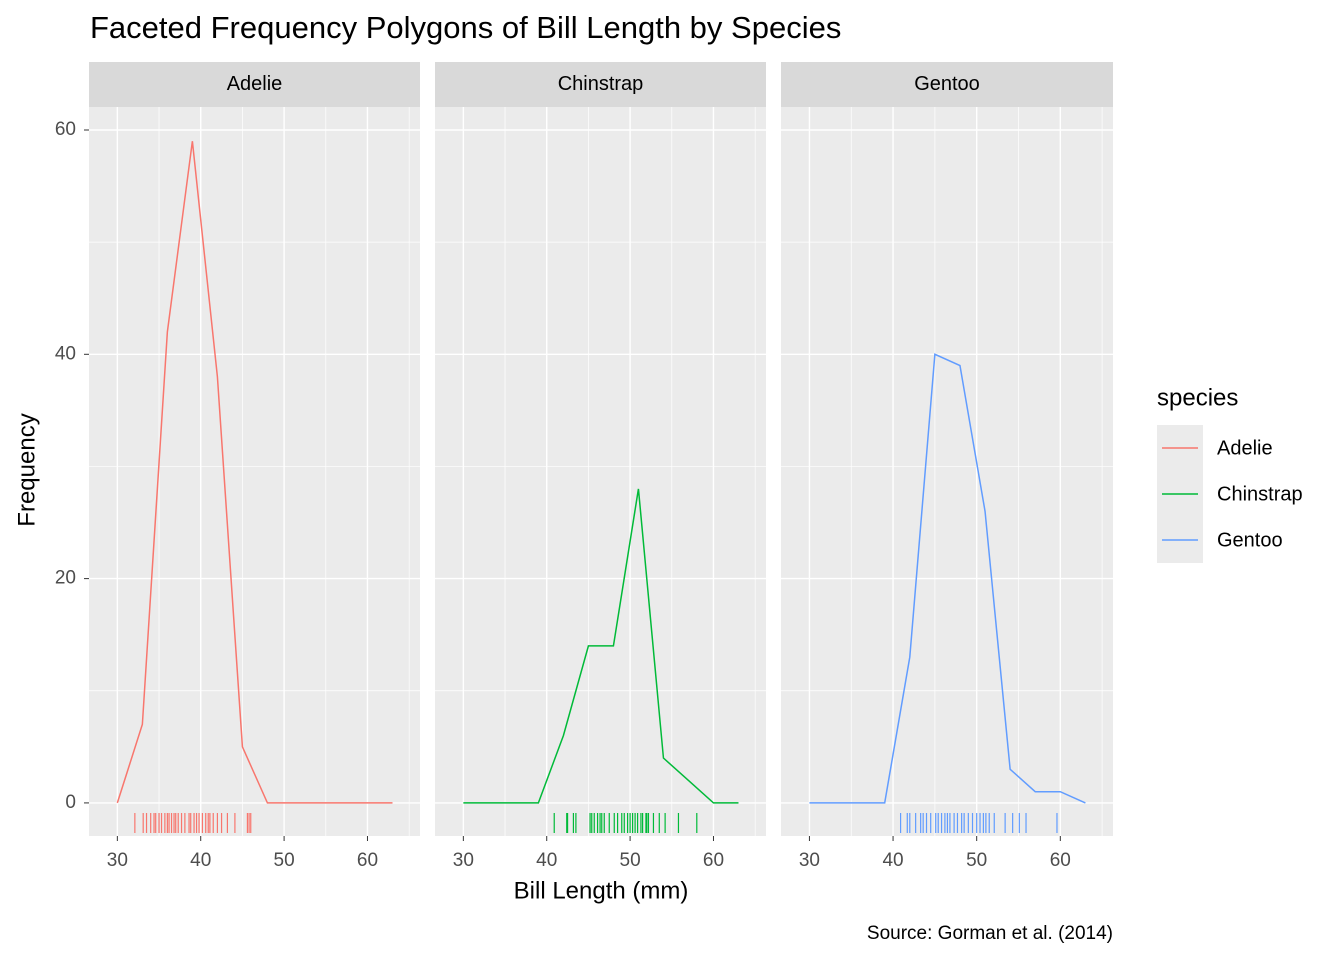 The height and width of the screenshot is (960, 1344). I want to click on caption: Source: Gorman et al. (2014), so click(990, 933).